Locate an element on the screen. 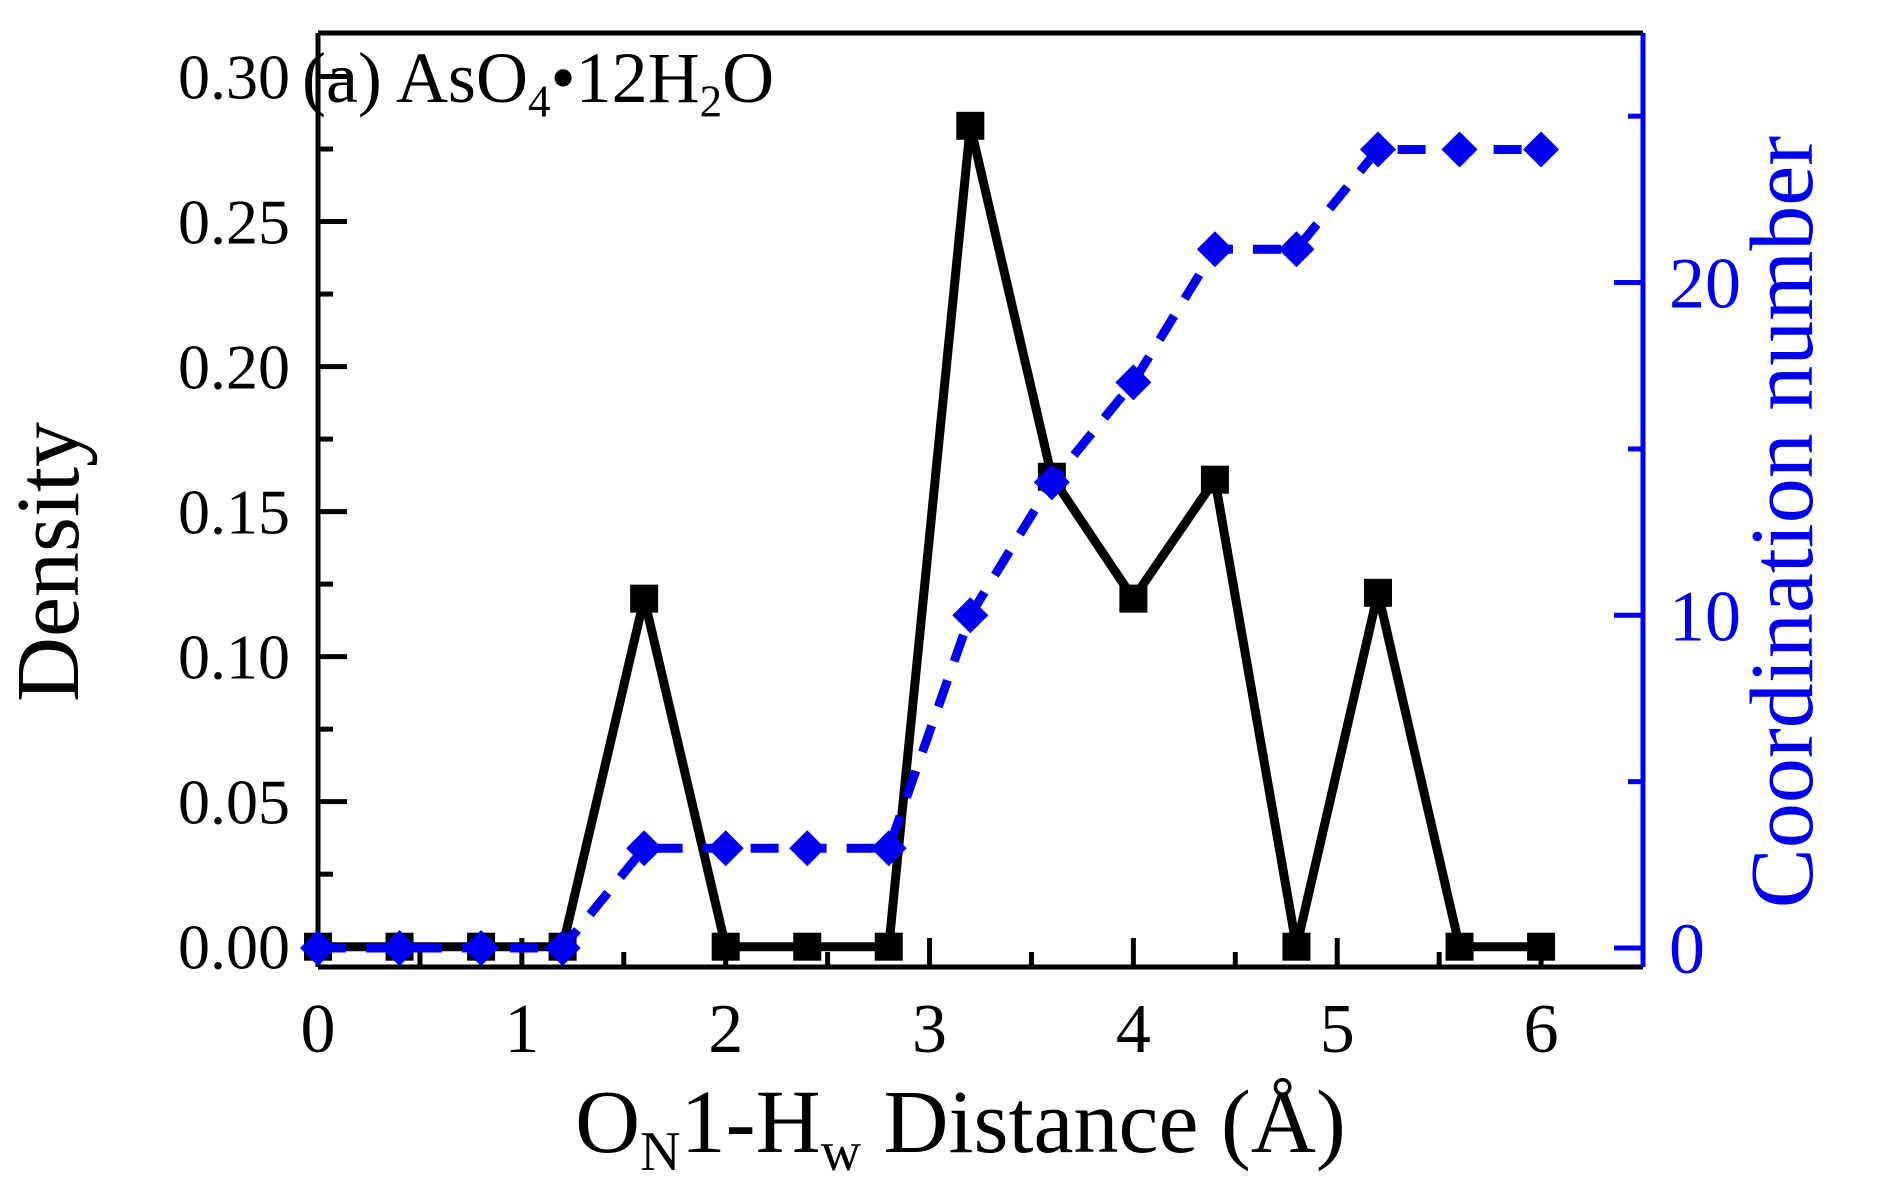  y-axis-right-title: Coordination number is located at coordinates (1782, 522).